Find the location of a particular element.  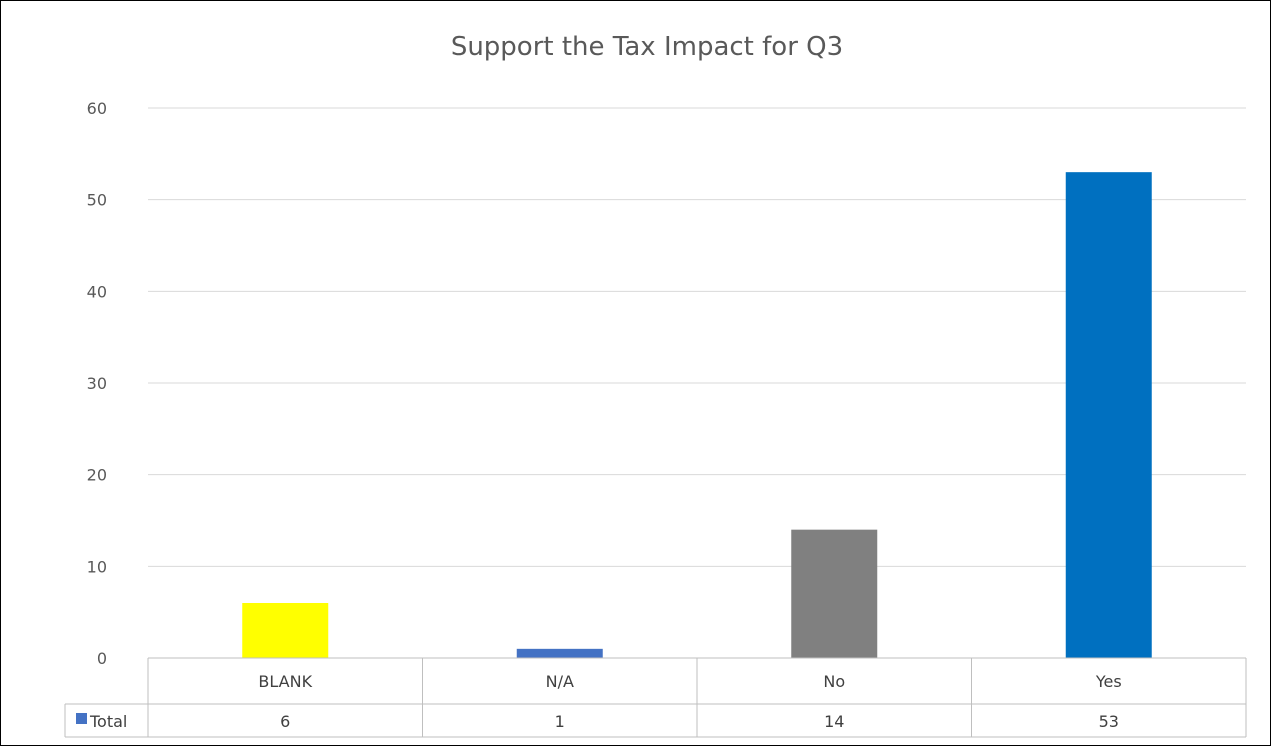

y-axis-ticks: 0 10 20 30 40 50 60 is located at coordinates (97, 383).